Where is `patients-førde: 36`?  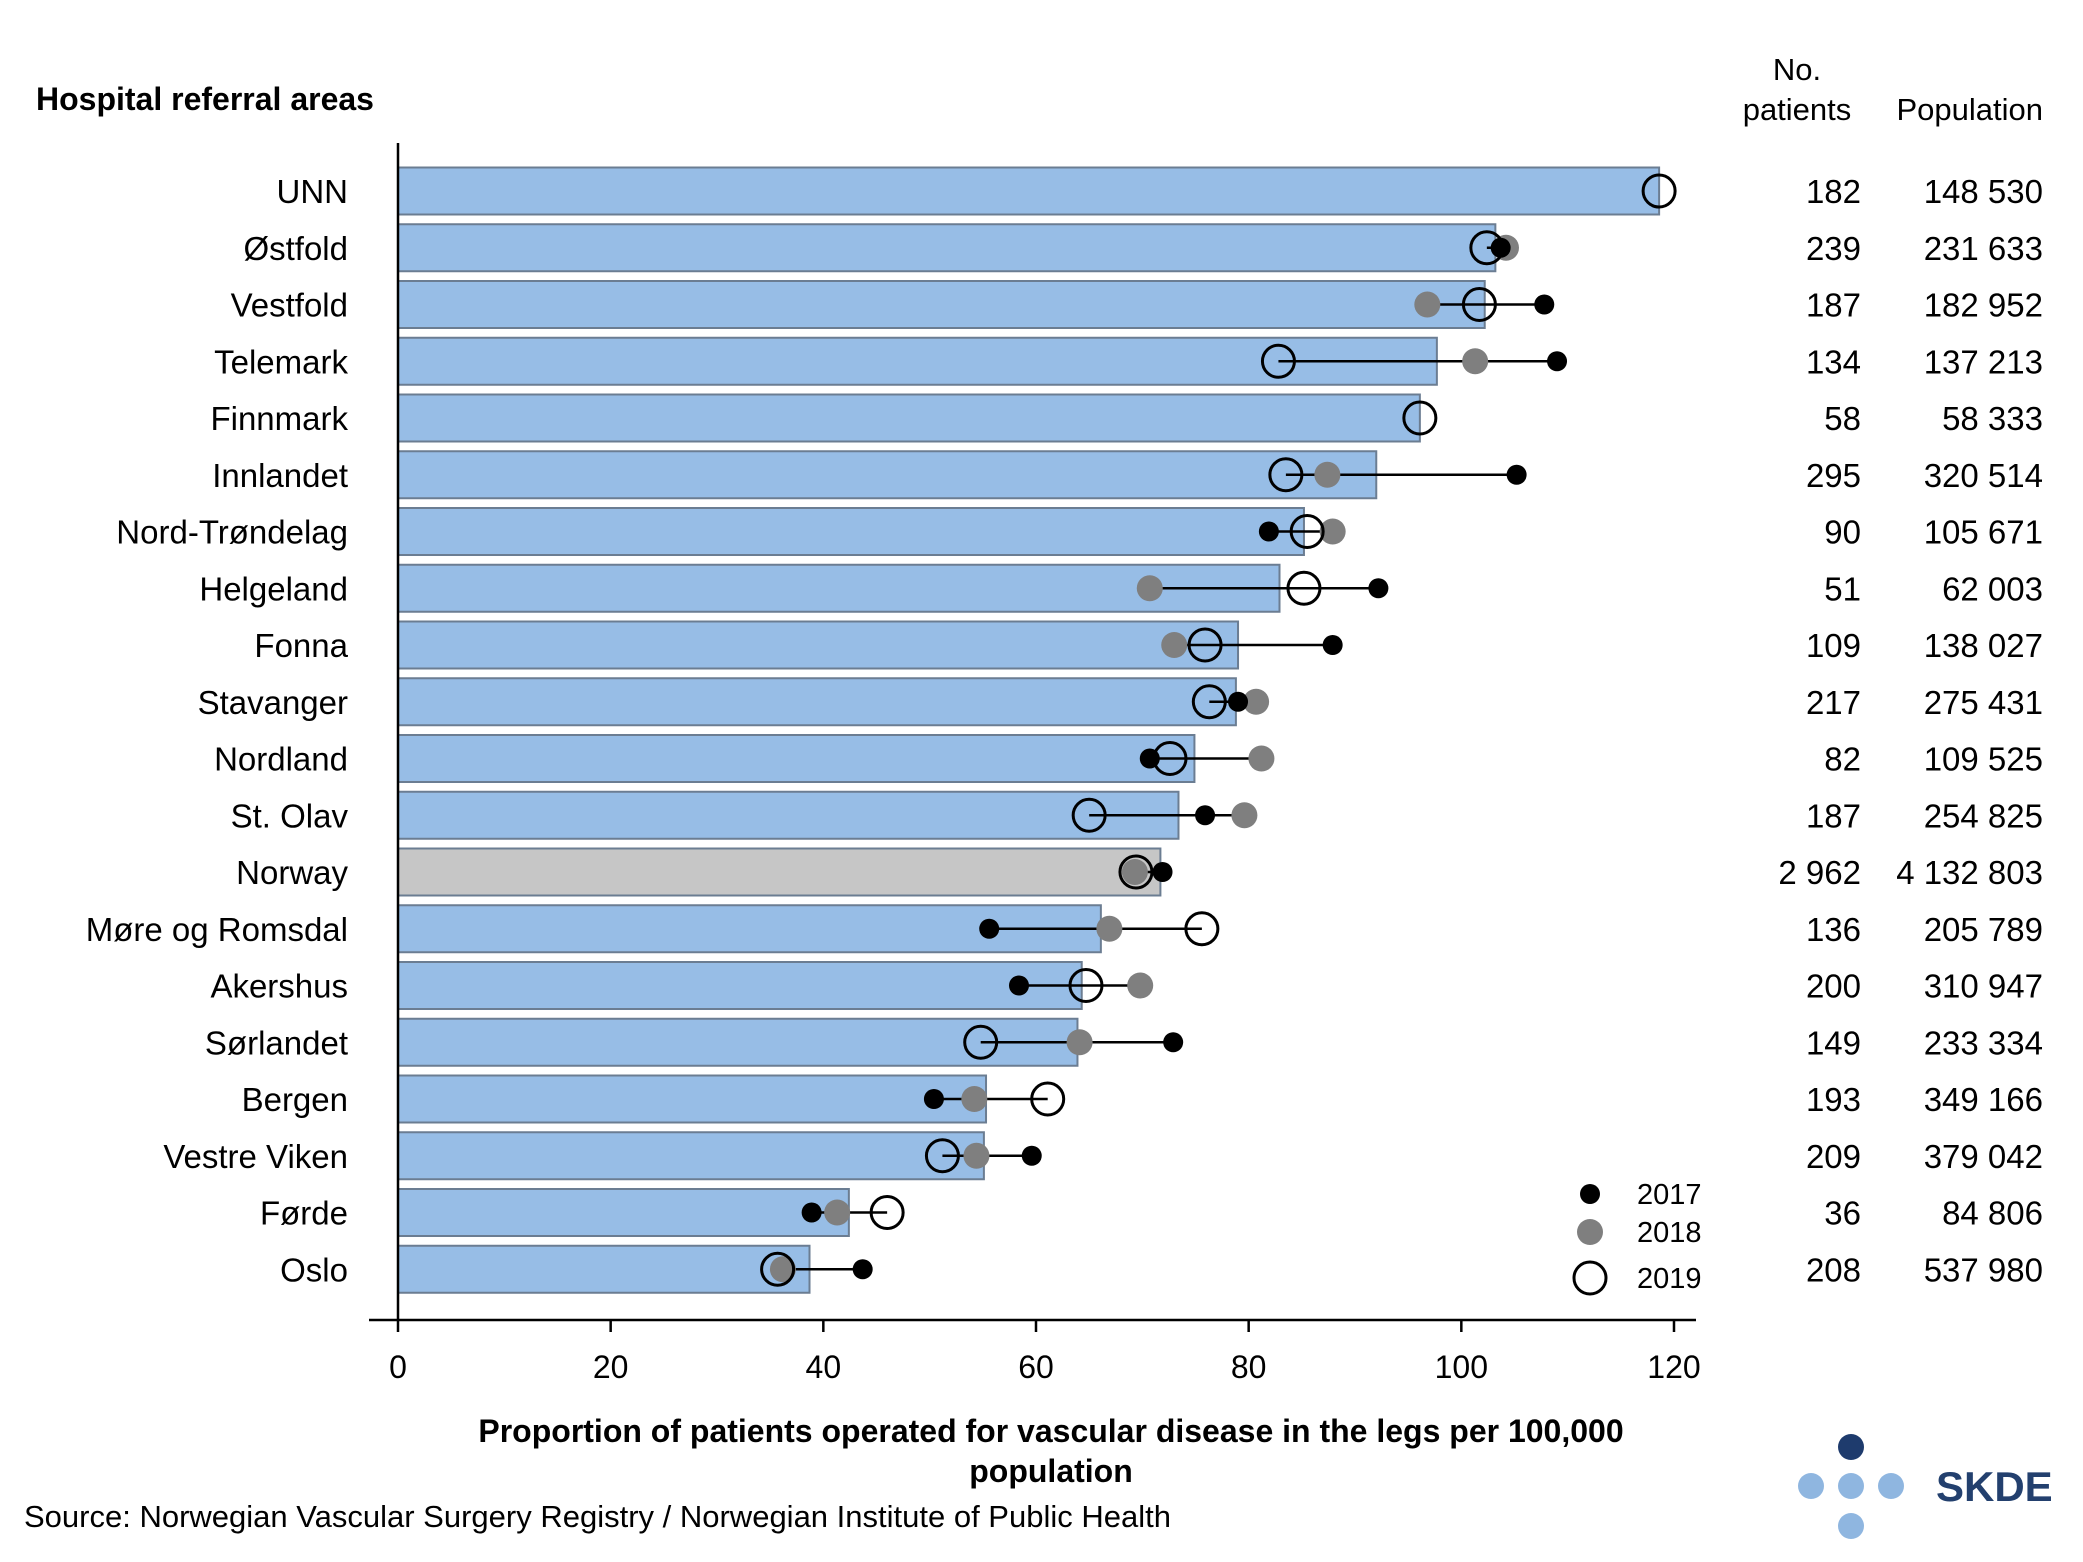
patients-førde: 36 is located at coordinates (1842, 1213).